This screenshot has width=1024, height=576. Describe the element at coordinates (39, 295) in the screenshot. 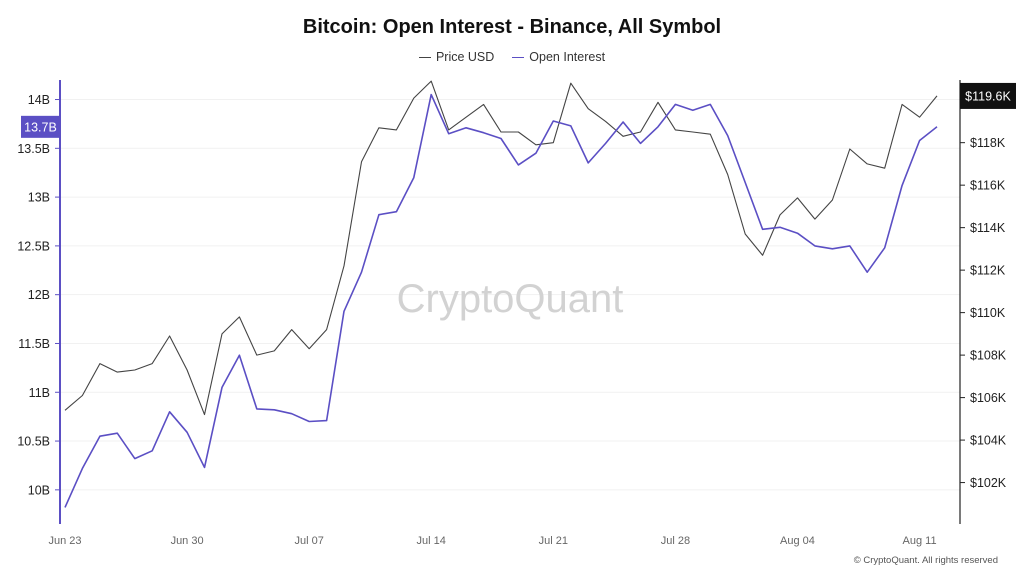

I see `left-tick-label: 12B` at that location.